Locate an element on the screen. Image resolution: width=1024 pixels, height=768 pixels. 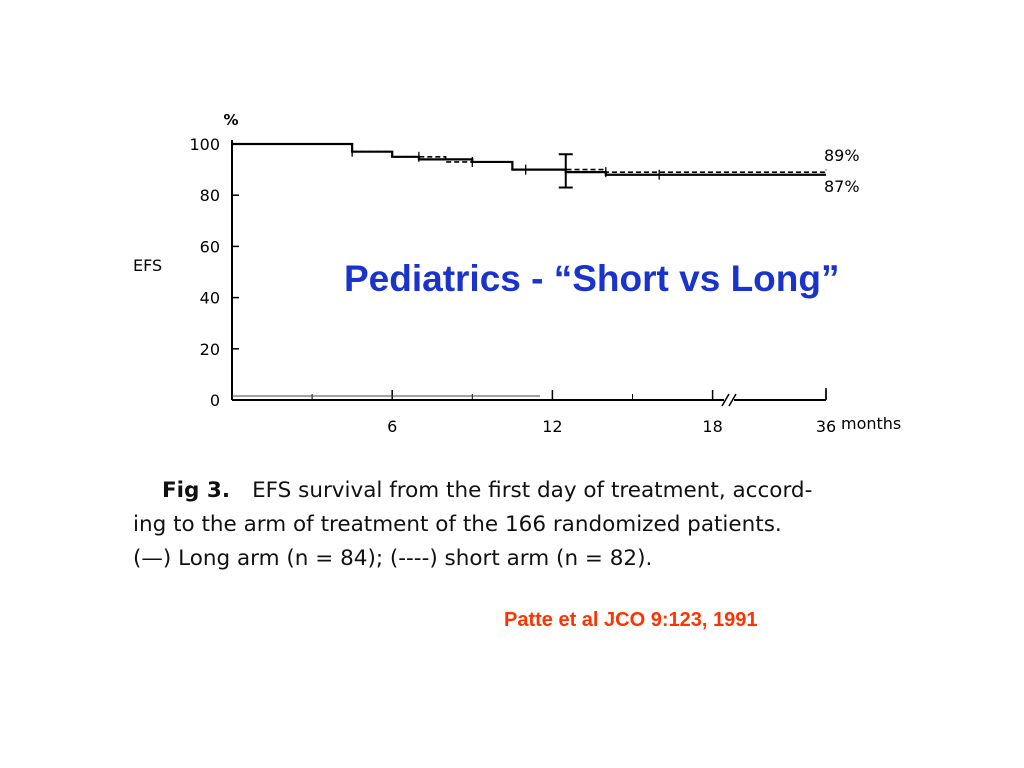
x-tick-label: 18 is located at coordinates (712, 426).